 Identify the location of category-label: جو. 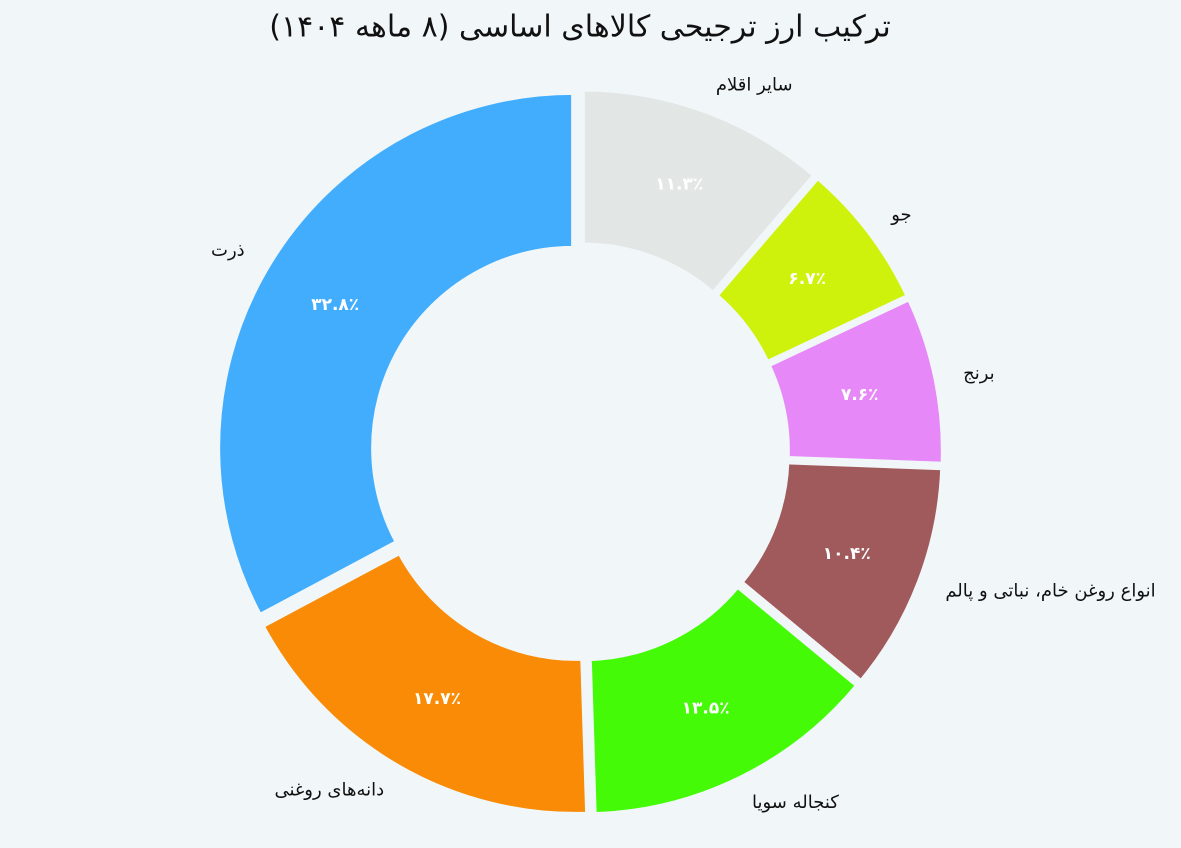
(900, 214).